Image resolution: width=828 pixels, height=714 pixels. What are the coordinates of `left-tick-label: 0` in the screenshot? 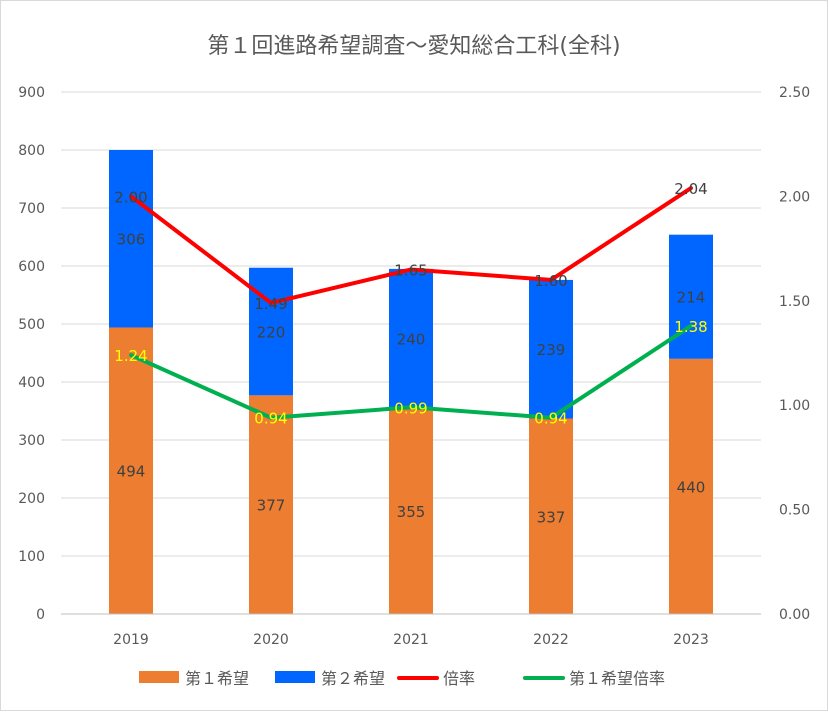 It's located at (40, 615).